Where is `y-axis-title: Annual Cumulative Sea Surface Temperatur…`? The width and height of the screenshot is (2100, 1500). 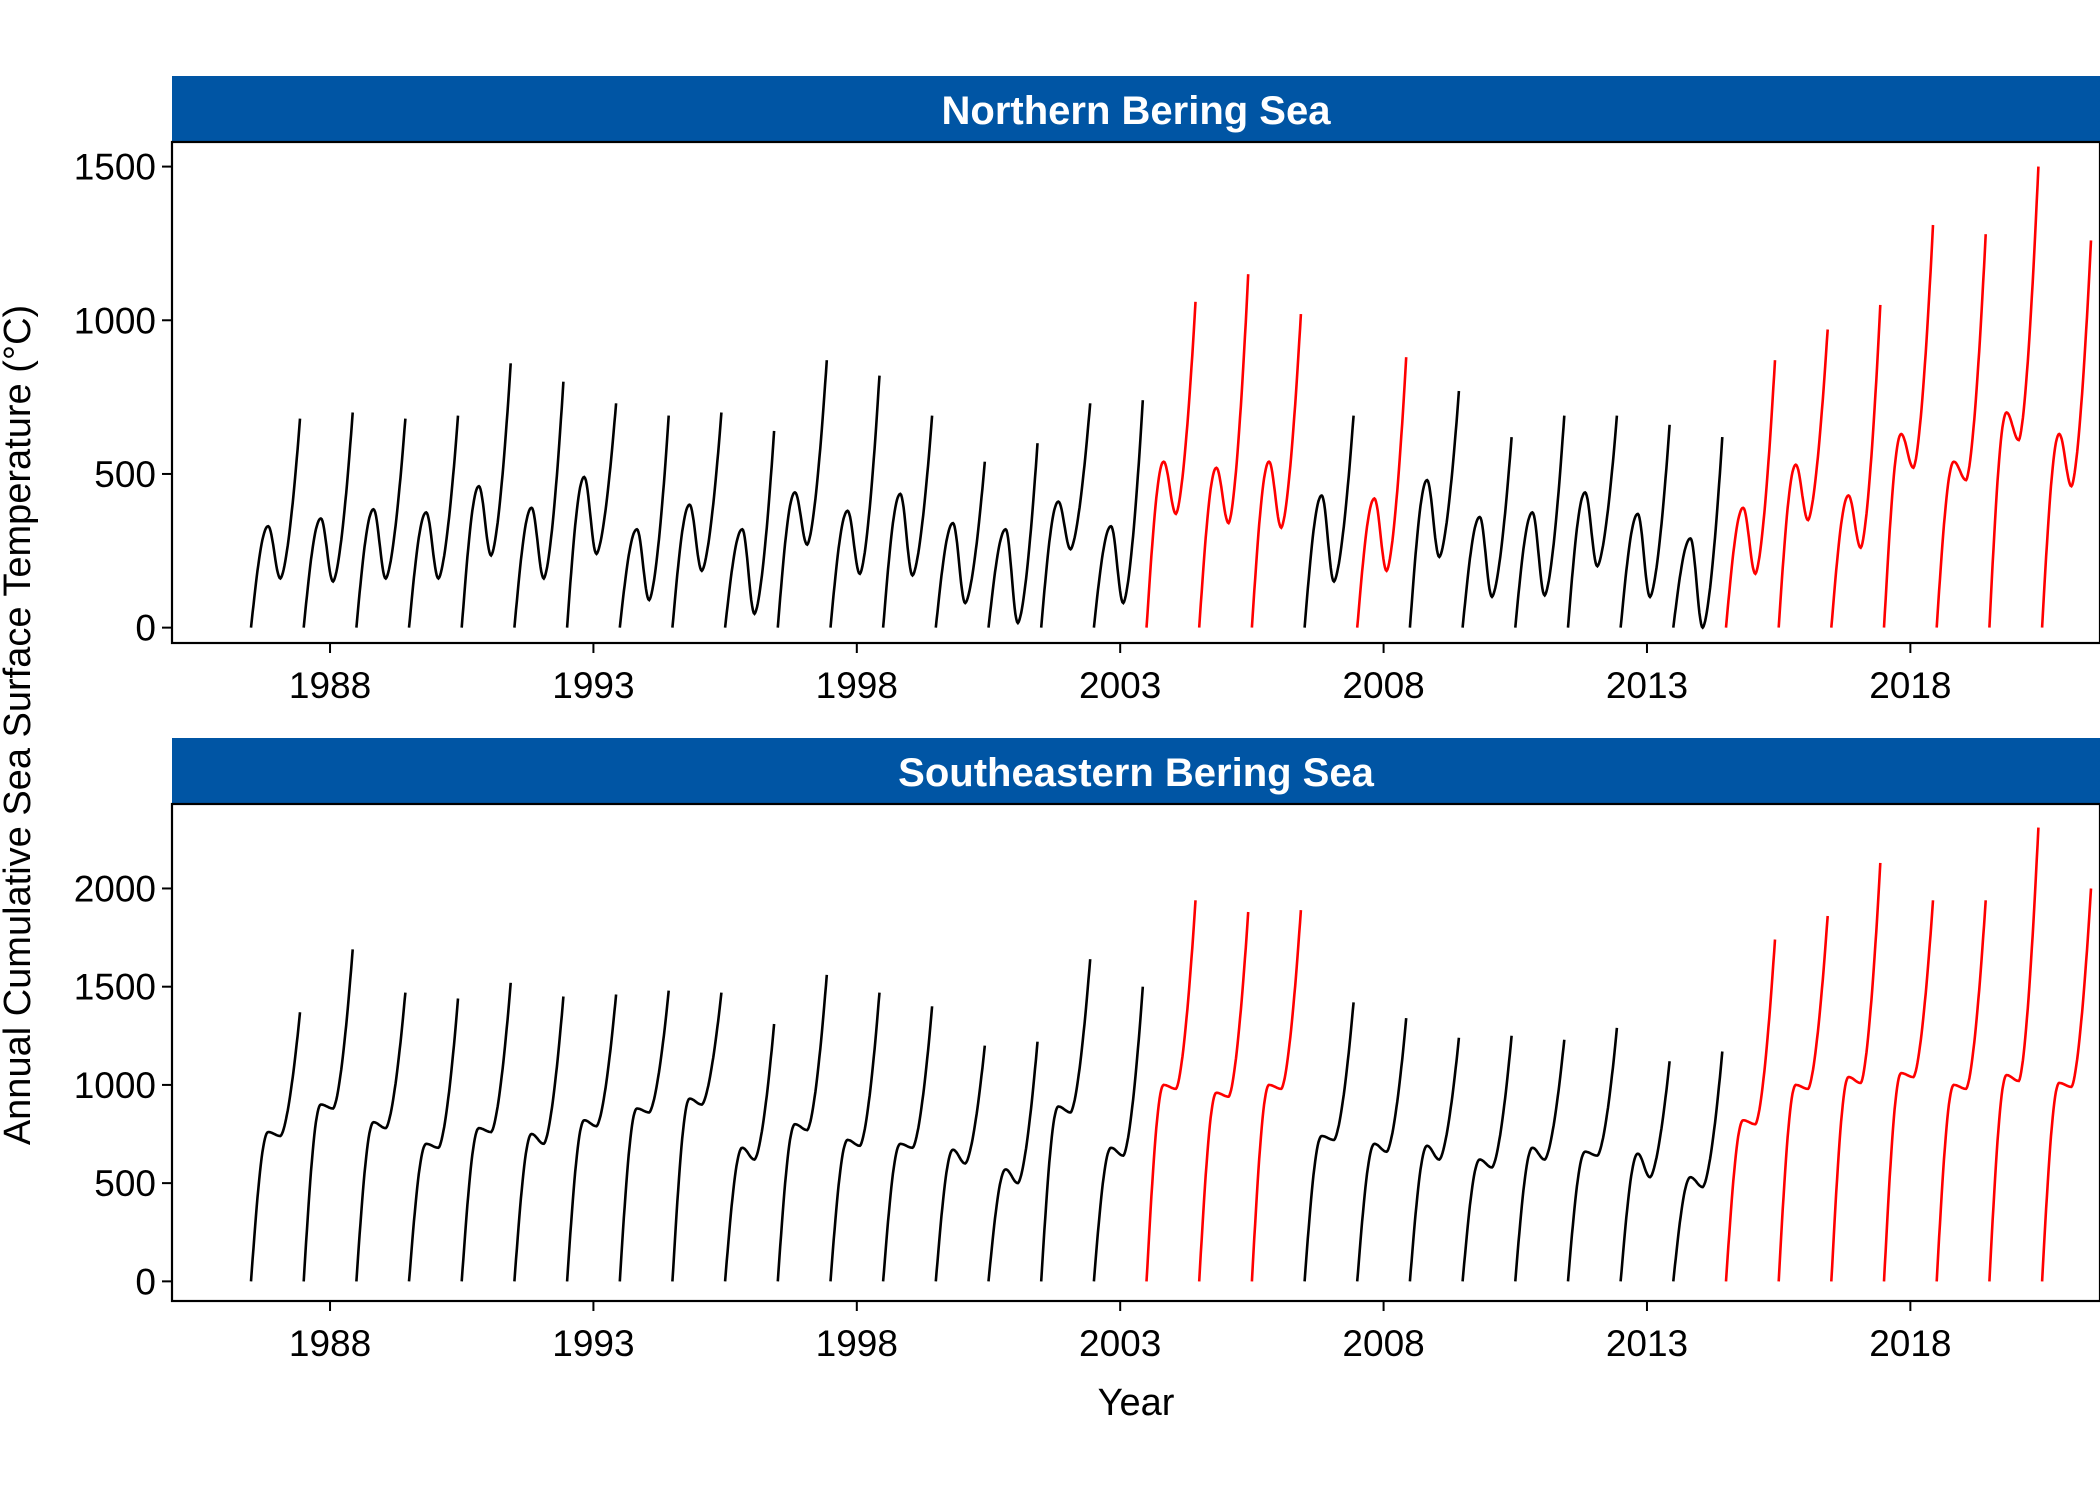
y-axis-title: Annual Cumulative Sea Surface Temperatur… is located at coordinates (19, 725).